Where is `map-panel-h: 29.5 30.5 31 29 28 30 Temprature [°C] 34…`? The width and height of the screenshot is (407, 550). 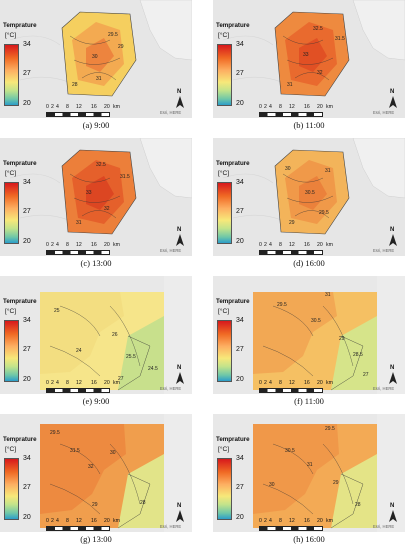 map-panel-h: 29.5 30.5 31 29 28 30 Temprature [°C] 34… is located at coordinates (309, 479).